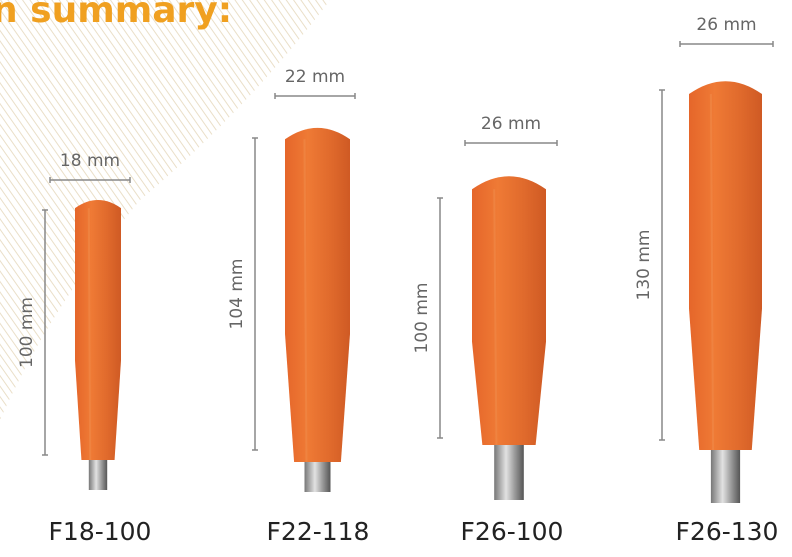 The image size is (792, 557). Describe the element at coordinates (318, 531) in the screenshot. I see `product-name: F22-118` at that location.